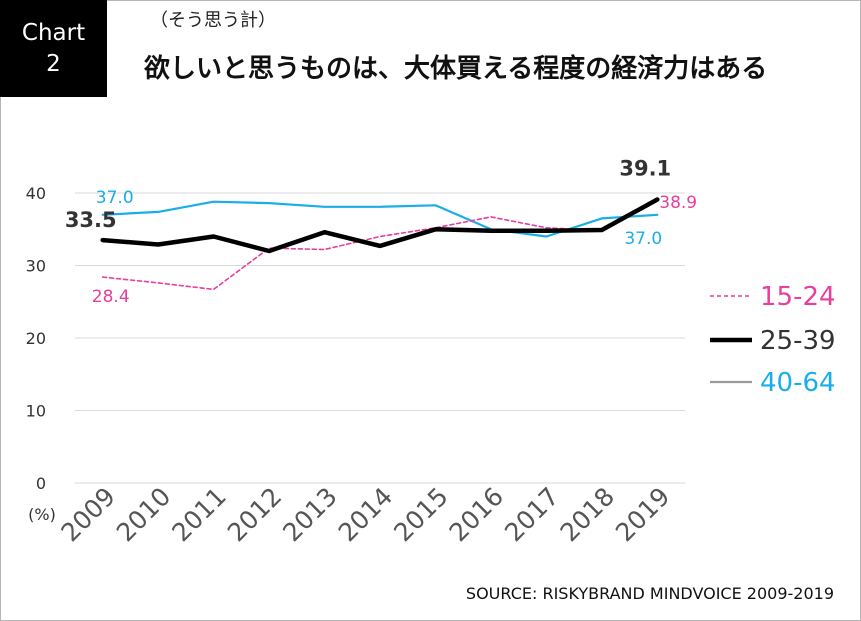 This screenshot has width=861, height=621. Describe the element at coordinates (531, 514) in the screenshot. I see `x-tick-label: 2017` at that location.